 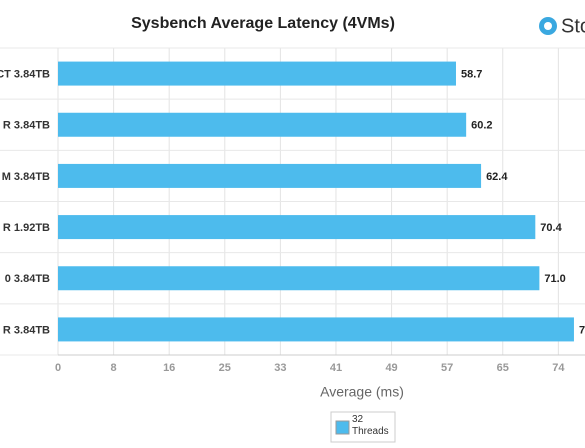 I want to click on x-axis-label: Average (ms), so click(x=362, y=392).